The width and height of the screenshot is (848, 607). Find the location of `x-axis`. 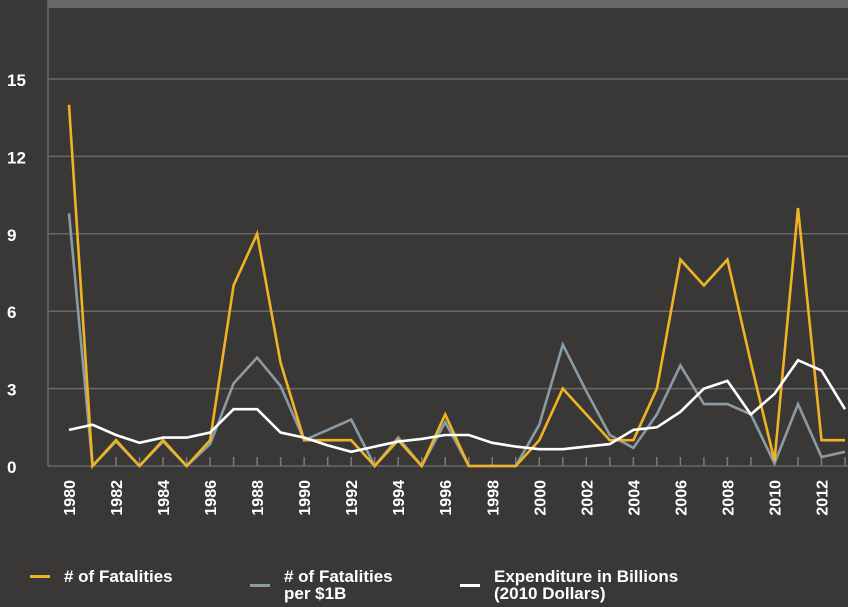

x-axis is located at coordinates (448, 462).